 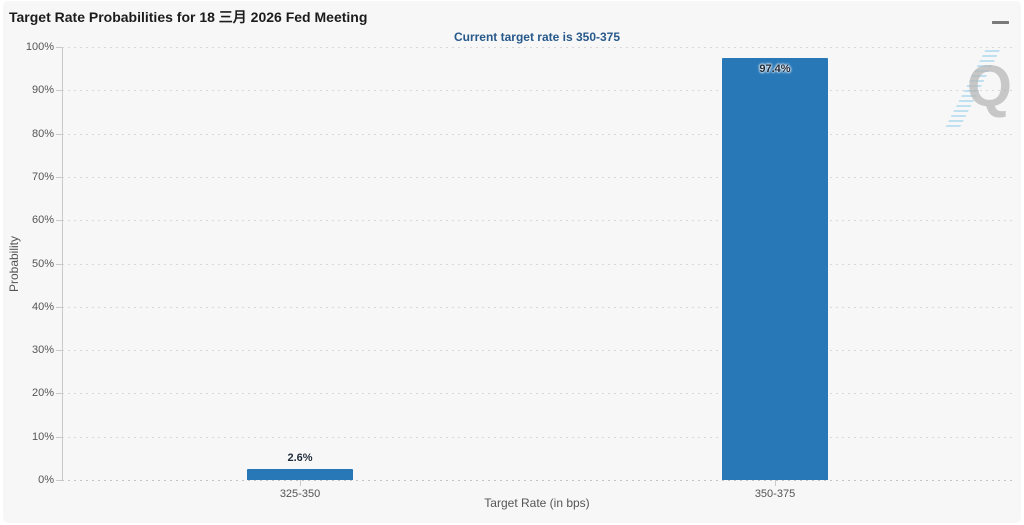 I want to click on y-tick-label: 100%, so click(x=39, y=47).